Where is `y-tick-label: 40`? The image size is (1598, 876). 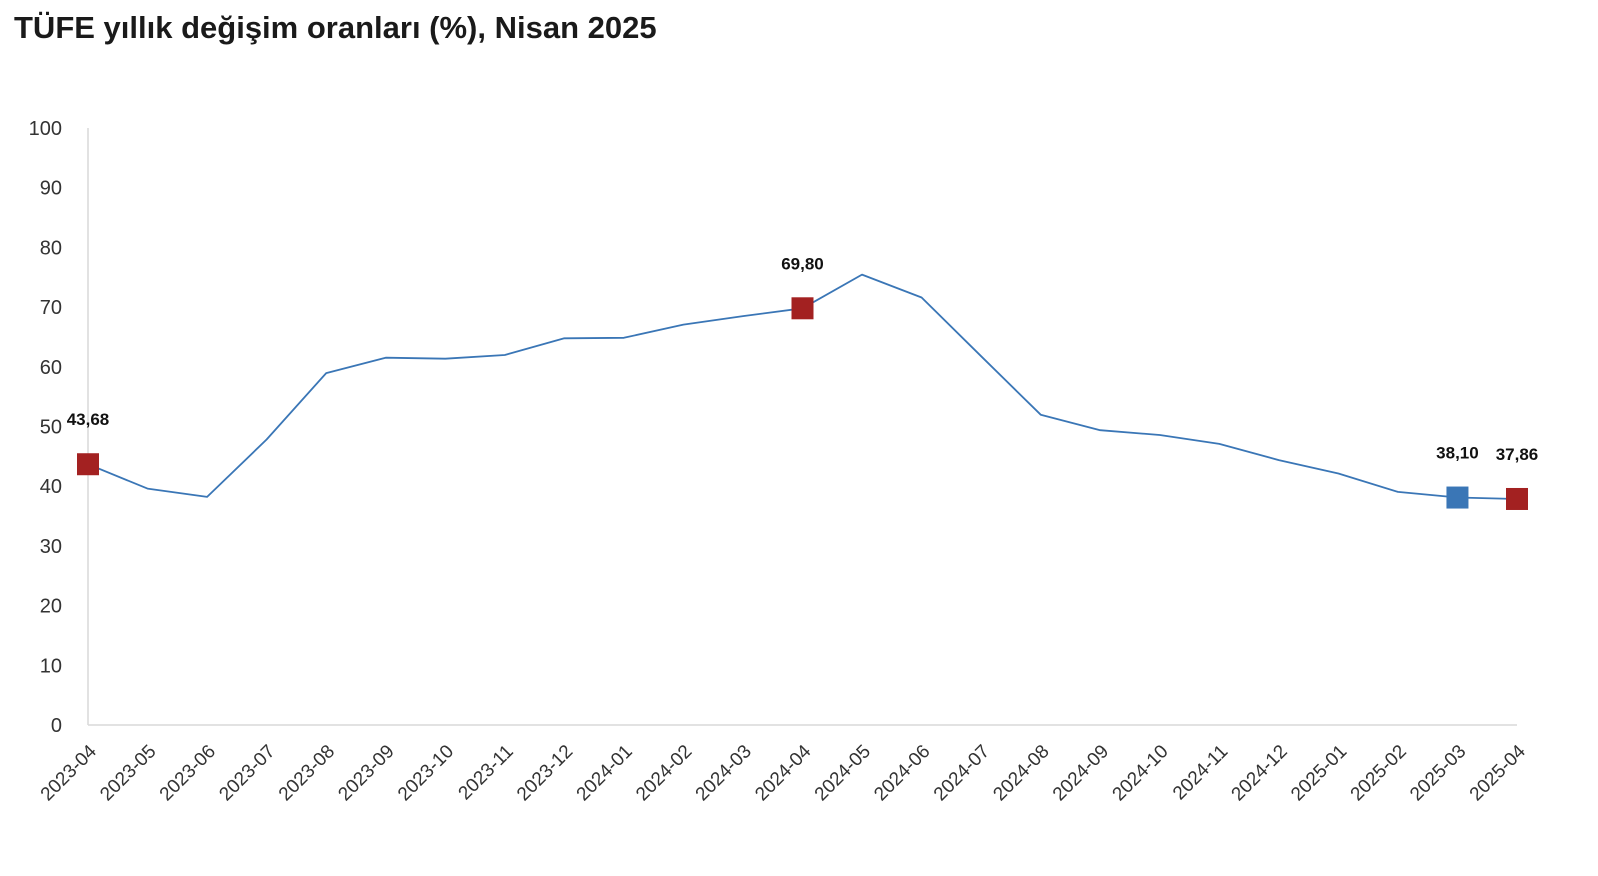
y-tick-label: 40 is located at coordinates (51, 487).